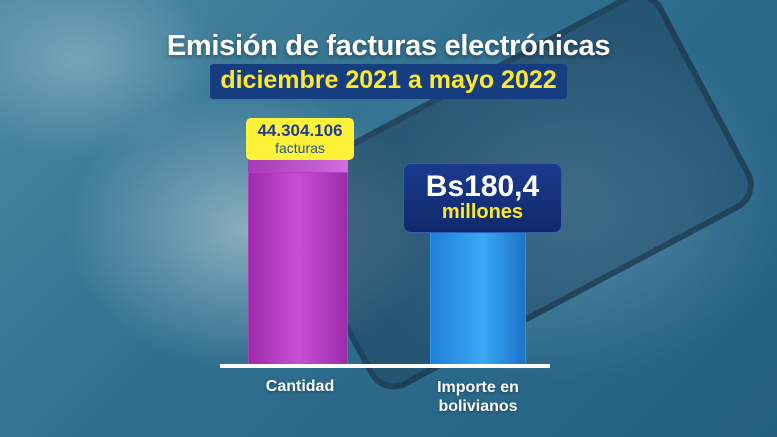  I want to click on chart-subtitle: diciembre 2021 a mayo 2022, so click(388, 81).